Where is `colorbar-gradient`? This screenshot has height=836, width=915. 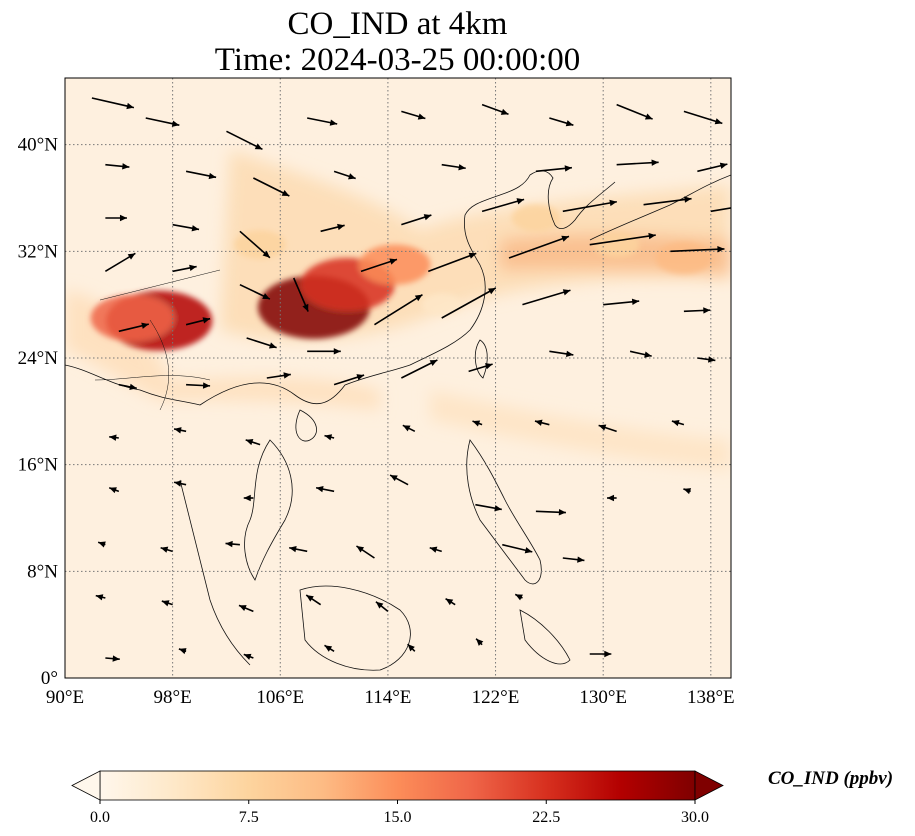
colorbar-gradient is located at coordinates (397, 785).